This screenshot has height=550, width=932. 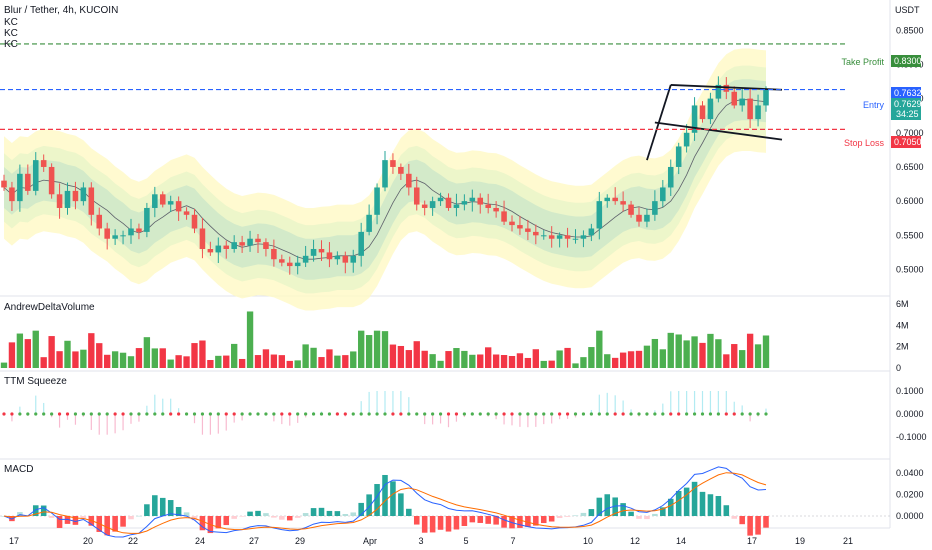 What do you see at coordinates (906, 142) in the screenshot?
I see `stop-loss-tag` at bounding box center [906, 142].